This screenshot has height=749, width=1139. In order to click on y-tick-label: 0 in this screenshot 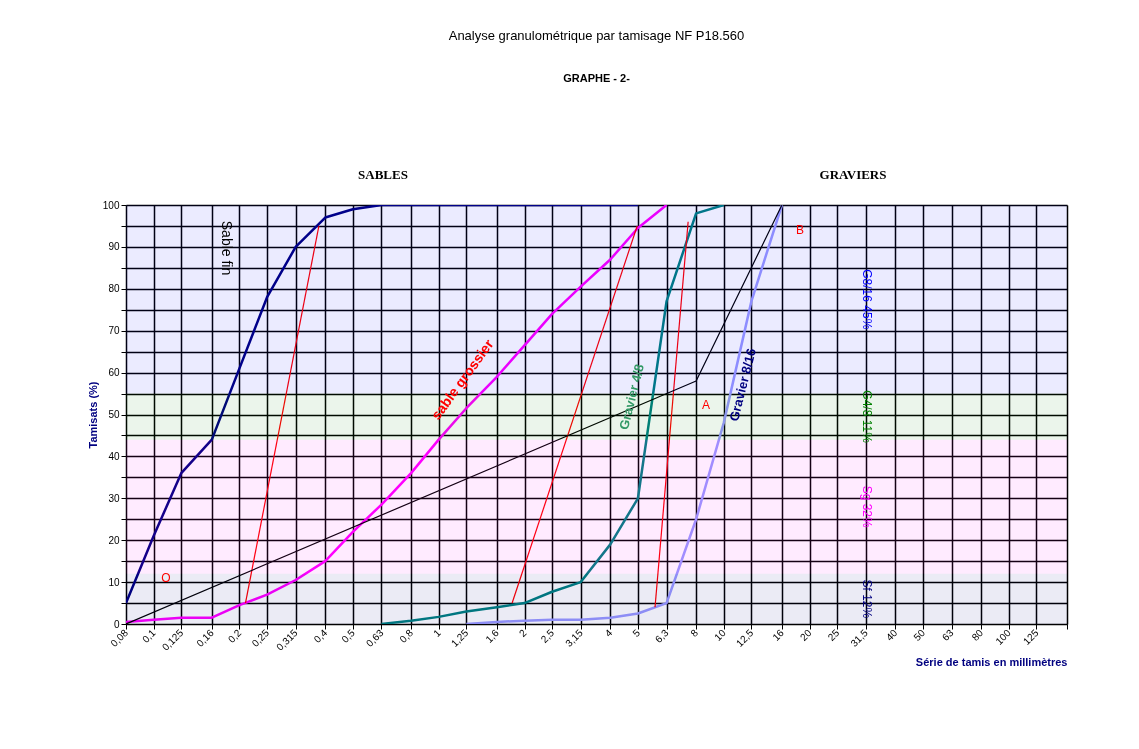, I will do `click(116, 624)`.